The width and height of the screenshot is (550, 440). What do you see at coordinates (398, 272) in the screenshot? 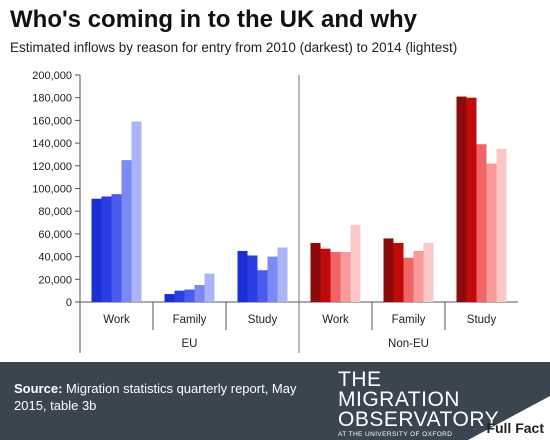
I see `bar-non-eu-family-2011` at bounding box center [398, 272].